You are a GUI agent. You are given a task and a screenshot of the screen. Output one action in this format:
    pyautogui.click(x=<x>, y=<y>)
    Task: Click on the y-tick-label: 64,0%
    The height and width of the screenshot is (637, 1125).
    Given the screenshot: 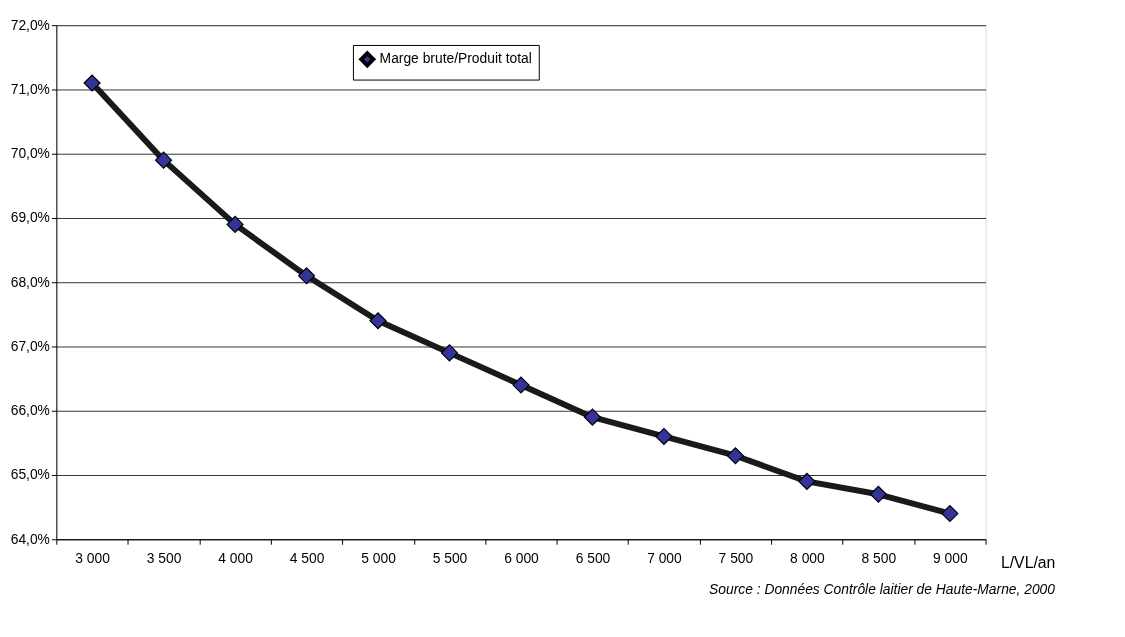 What is the action you would take?
    pyautogui.click(x=30, y=538)
    